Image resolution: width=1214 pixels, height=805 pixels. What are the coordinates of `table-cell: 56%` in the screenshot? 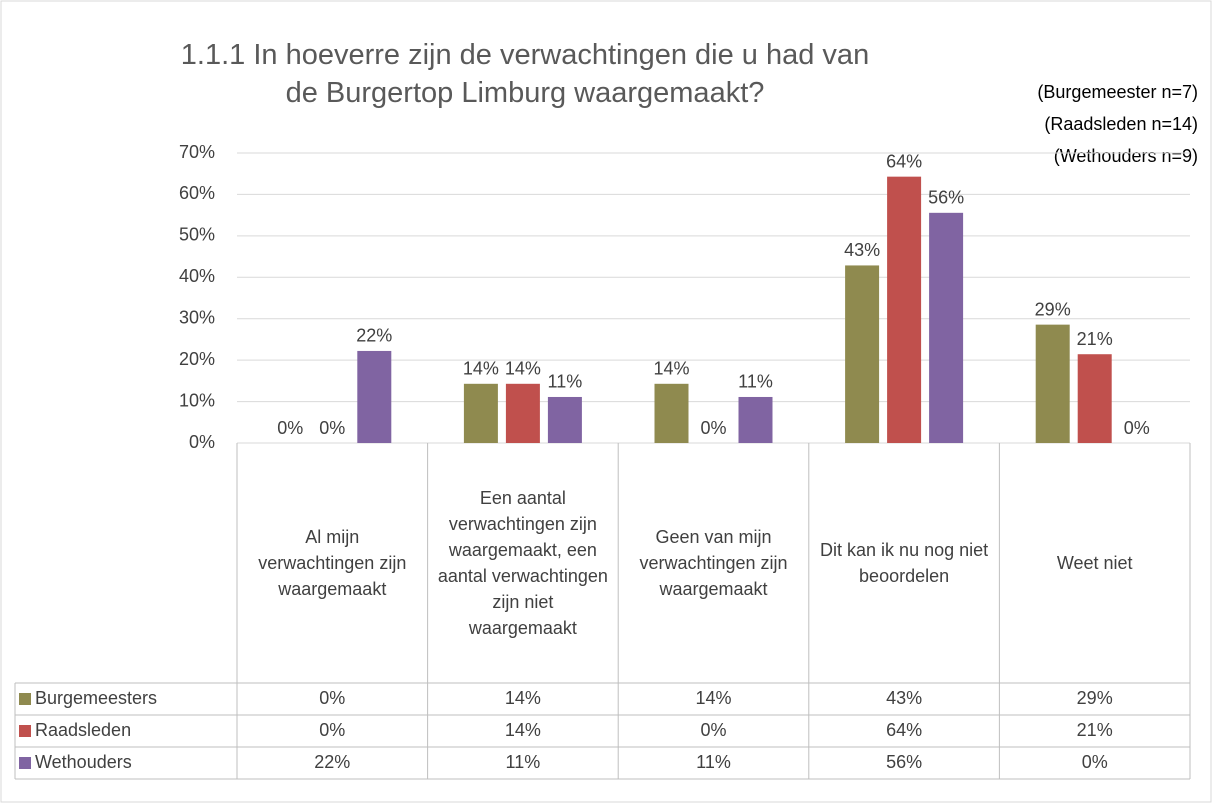 It's located at (904, 762).